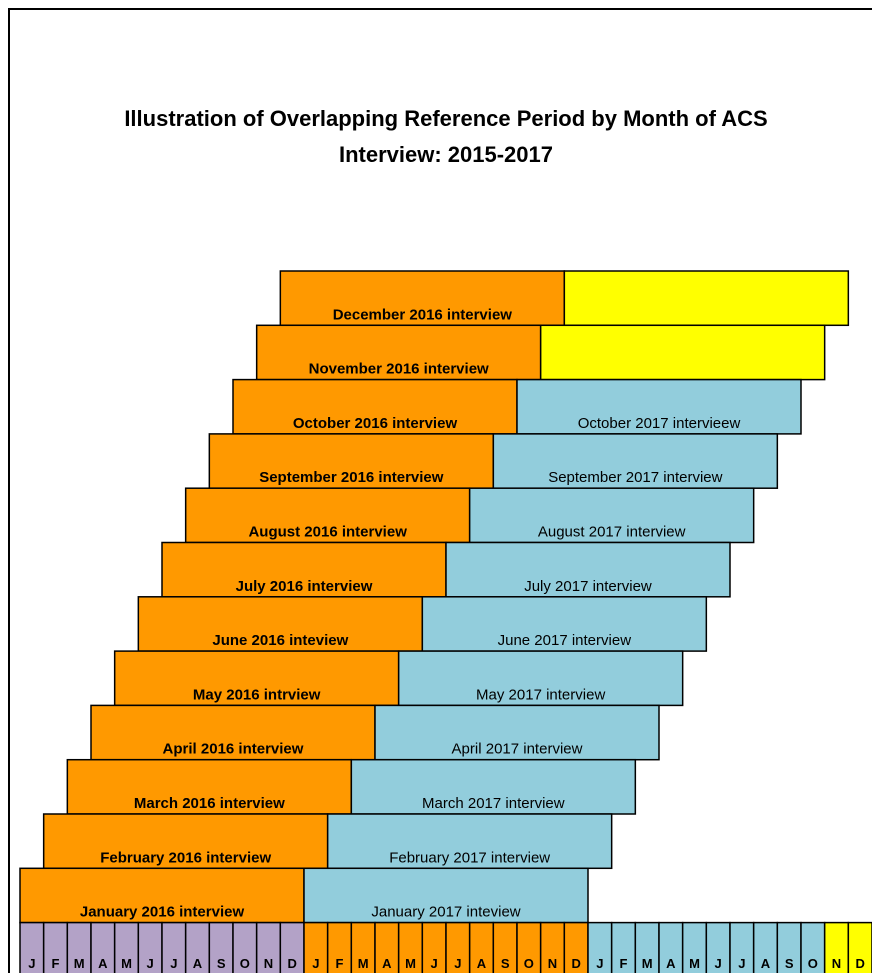 The height and width of the screenshot is (973, 872). Describe the element at coordinates (399, 369) in the screenshot. I see `label-2016: November 2016 interview` at that location.